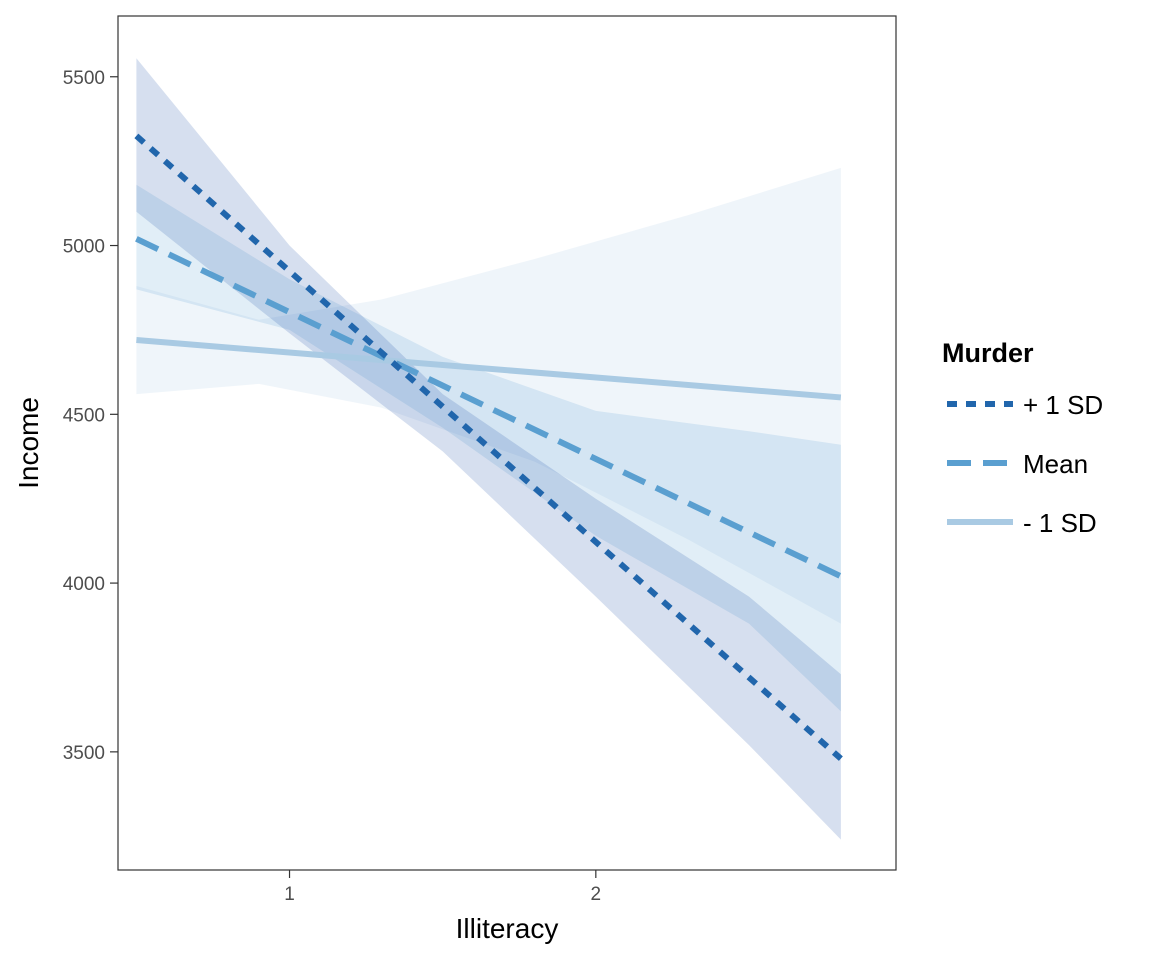  I want to click on x-tick-label: 1, so click(289, 894).